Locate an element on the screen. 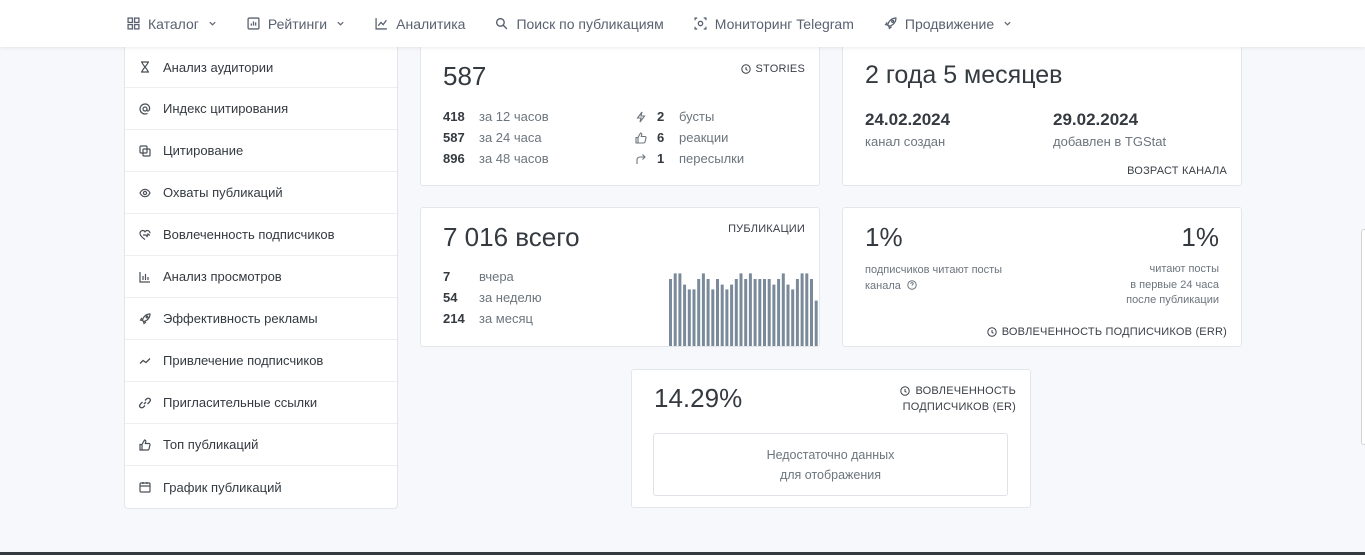  channel-age-caption: ВОЗРАСТ КАНАЛА is located at coordinates (1177, 171).